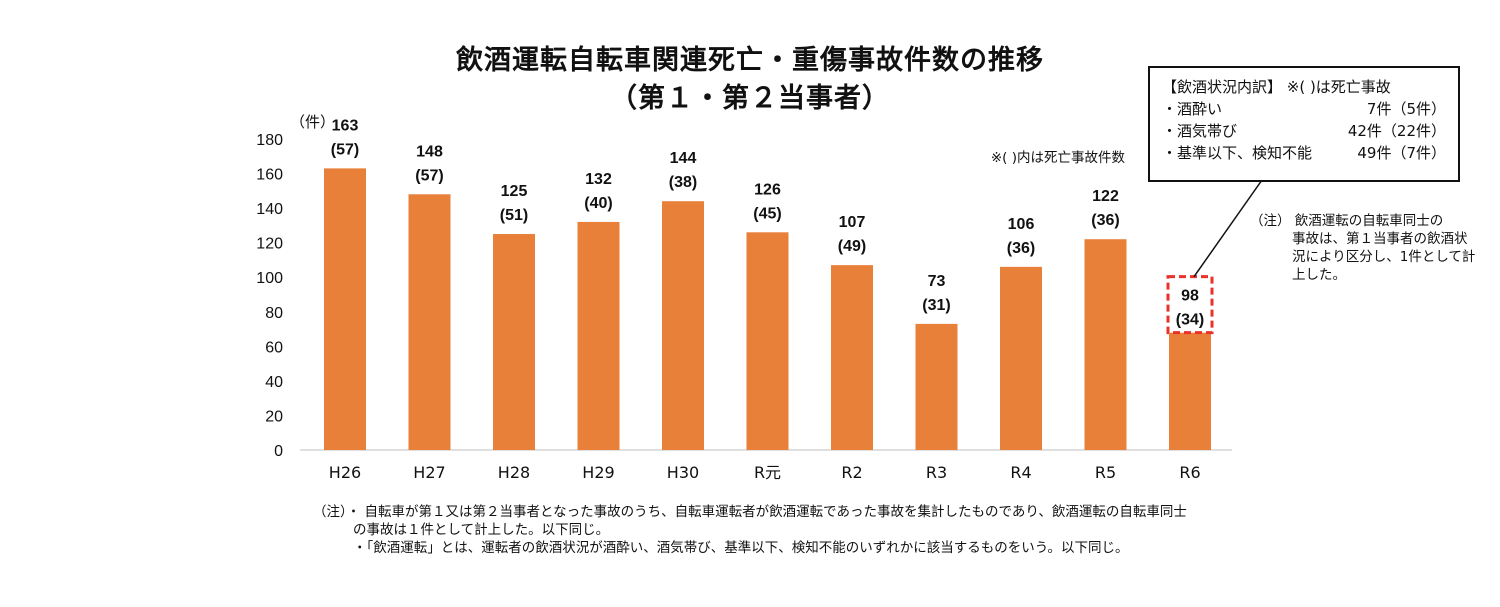  Describe the element at coordinates (429, 151) in the screenshot. I see `bar-value-label: 148` at that location.